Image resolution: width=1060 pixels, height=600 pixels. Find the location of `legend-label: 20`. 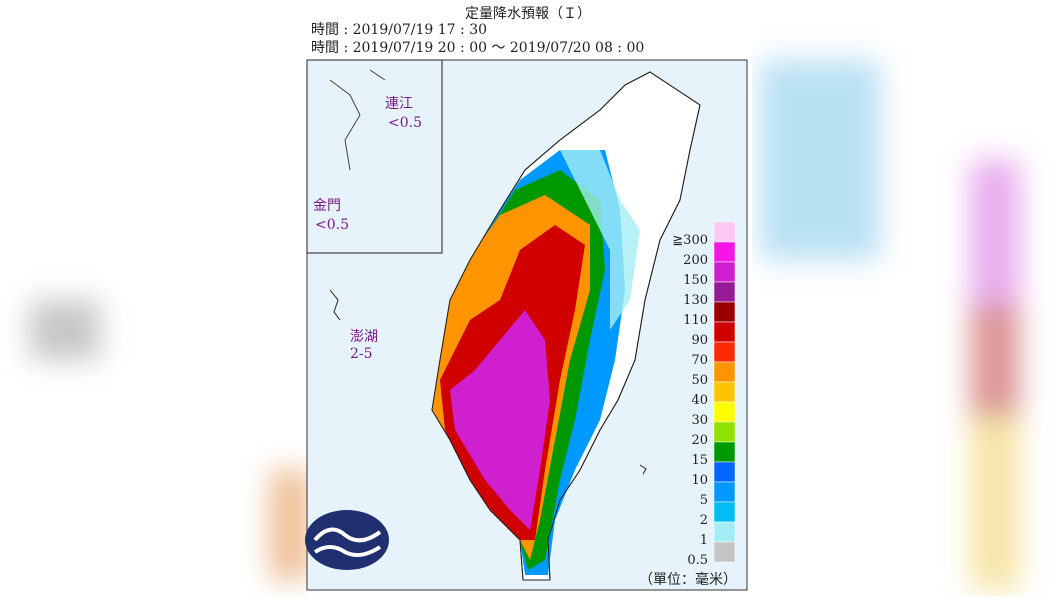

legend-label: 20 is located at coordinates (699, 440).